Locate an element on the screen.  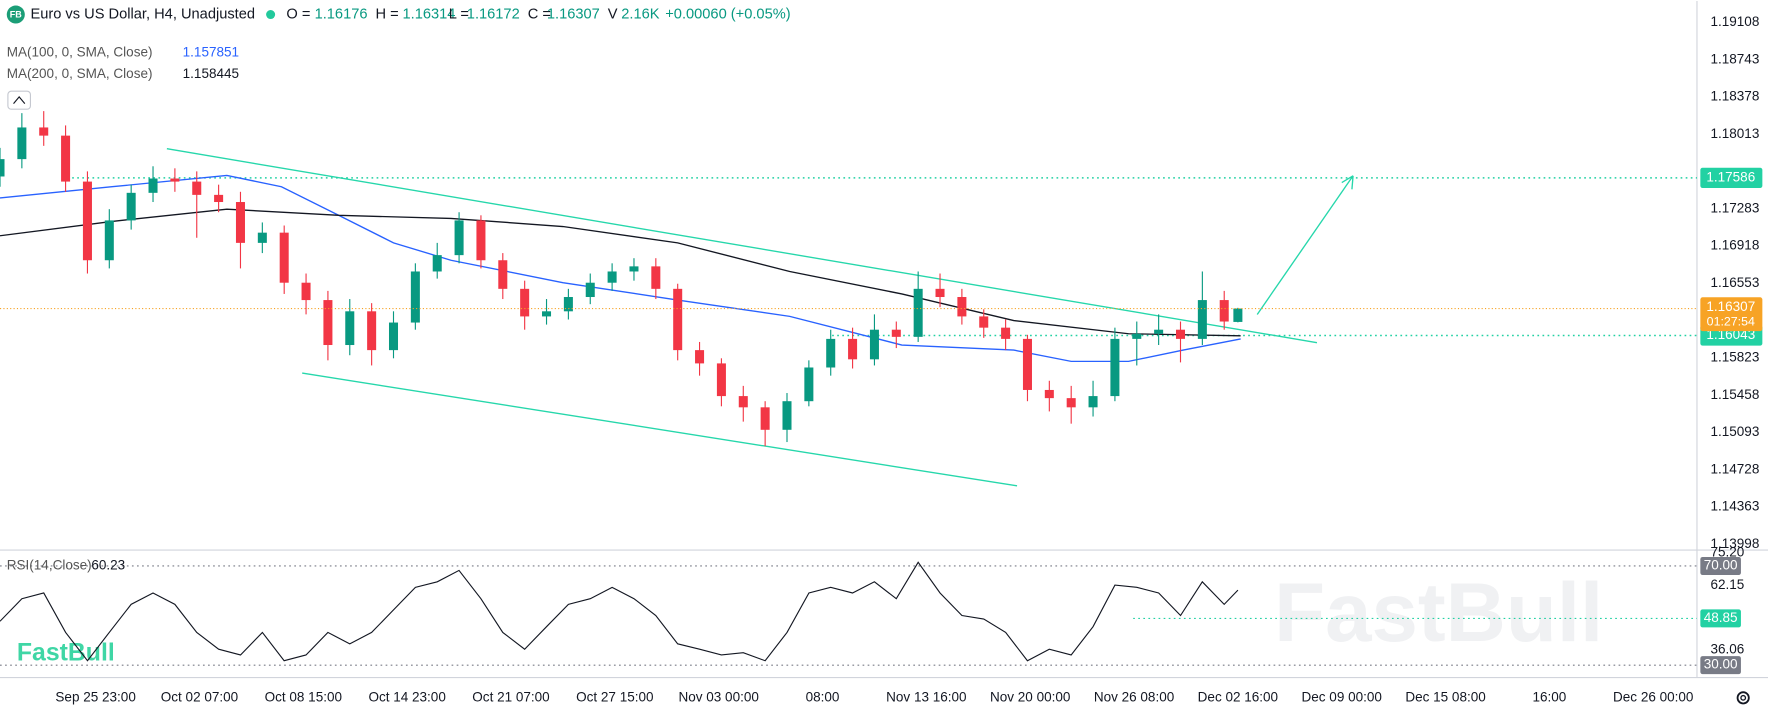
rsi-level-label: 30.00 is located at coordinates (1721, 664).